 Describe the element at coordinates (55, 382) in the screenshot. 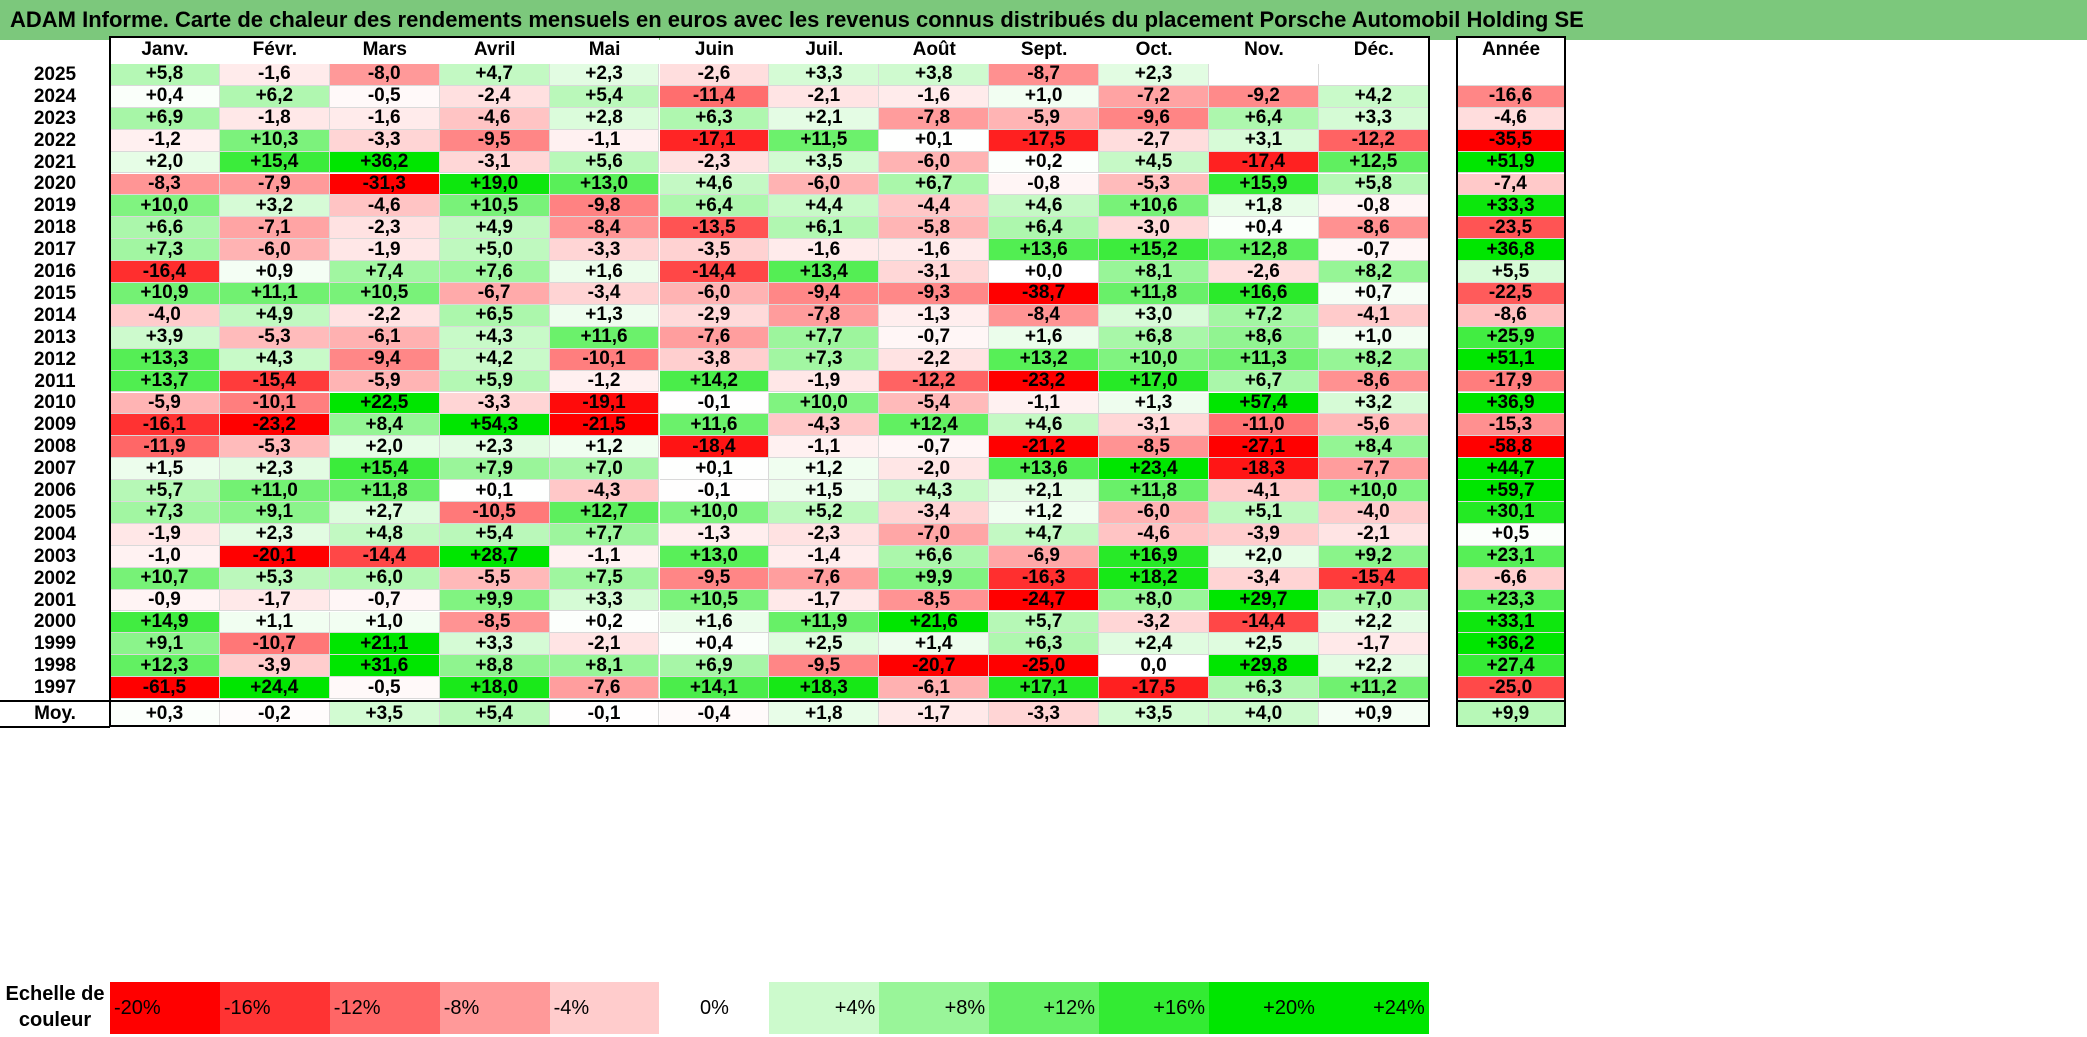

I see `year-label: 2011` at that location.